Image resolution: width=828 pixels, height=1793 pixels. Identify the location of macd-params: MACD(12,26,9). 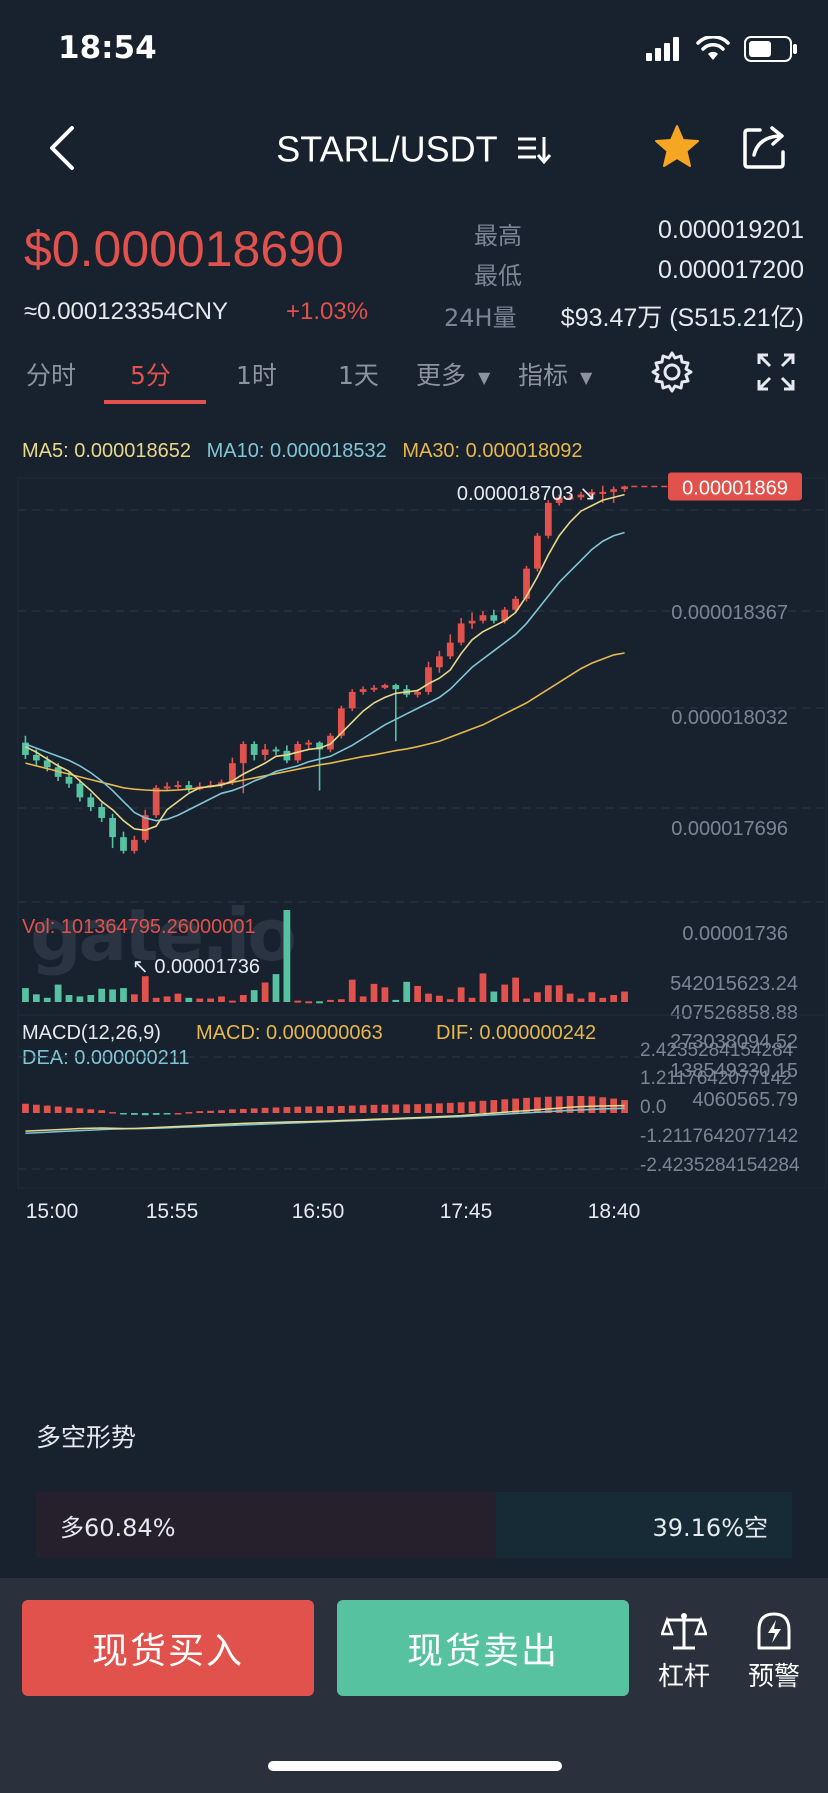
(91, 1033).